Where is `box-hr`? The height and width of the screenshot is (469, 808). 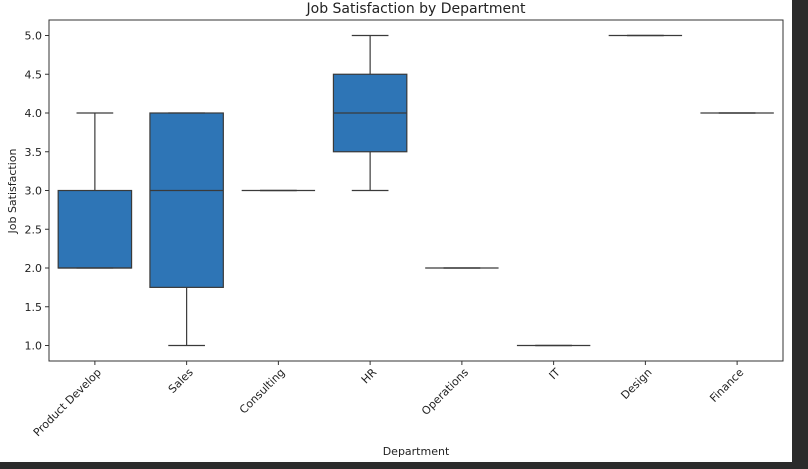 box-hr is located at coordinates (370, 113).